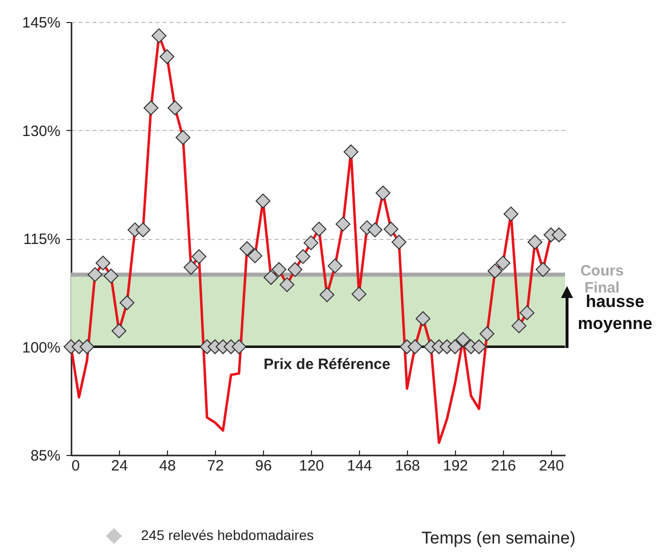  Describe the element at coordinates (41, 239) in the screenshot. I see `y-tick-label: 115%` at that location.